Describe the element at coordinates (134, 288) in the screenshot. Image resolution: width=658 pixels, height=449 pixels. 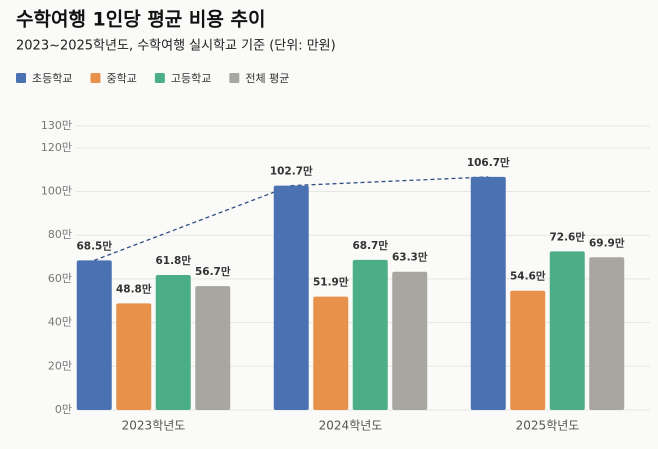
I see `value-label: 48.8만` at that location.